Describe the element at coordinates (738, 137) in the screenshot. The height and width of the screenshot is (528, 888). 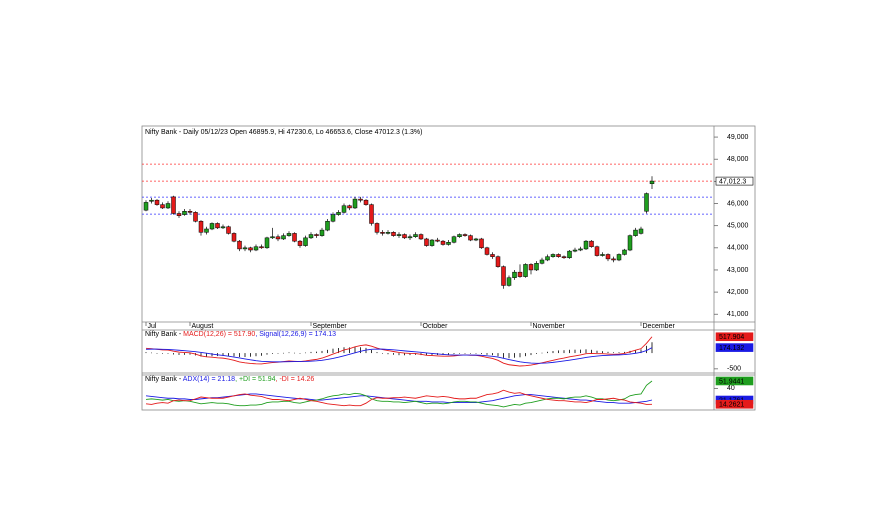
I see `y-tick-label: 49,000` at that location.